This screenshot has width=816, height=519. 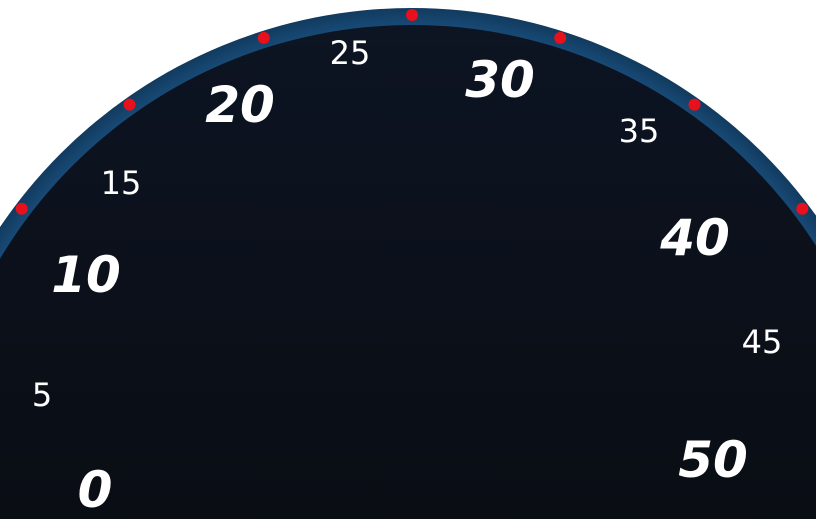 I want to click on gauge-label-35: 35, so click(x=639, y=131).